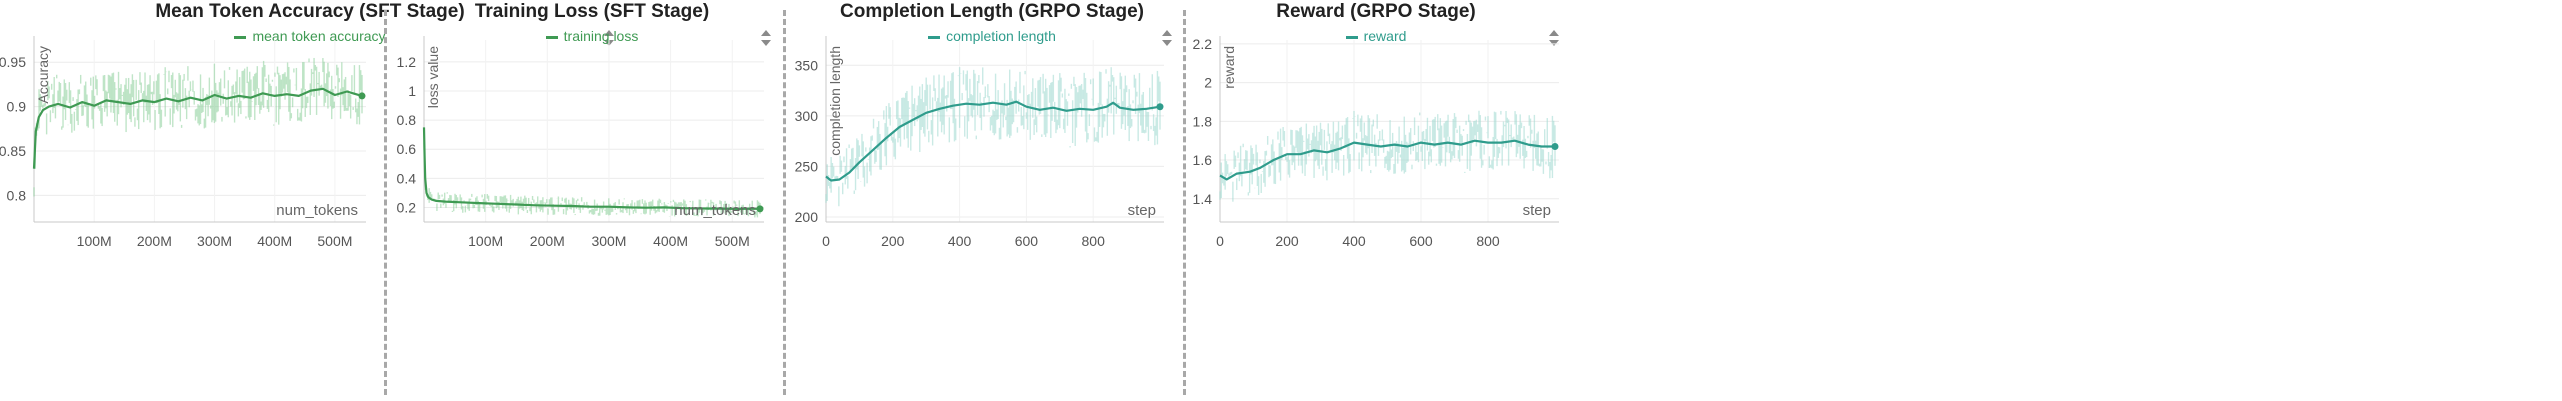 The height and width of the screenshot is (401, 2562). What do you see at coordinates (13, 62) in the screenshot?
I see `y-tick-label: 0.95` at bounding box center [13, 62].